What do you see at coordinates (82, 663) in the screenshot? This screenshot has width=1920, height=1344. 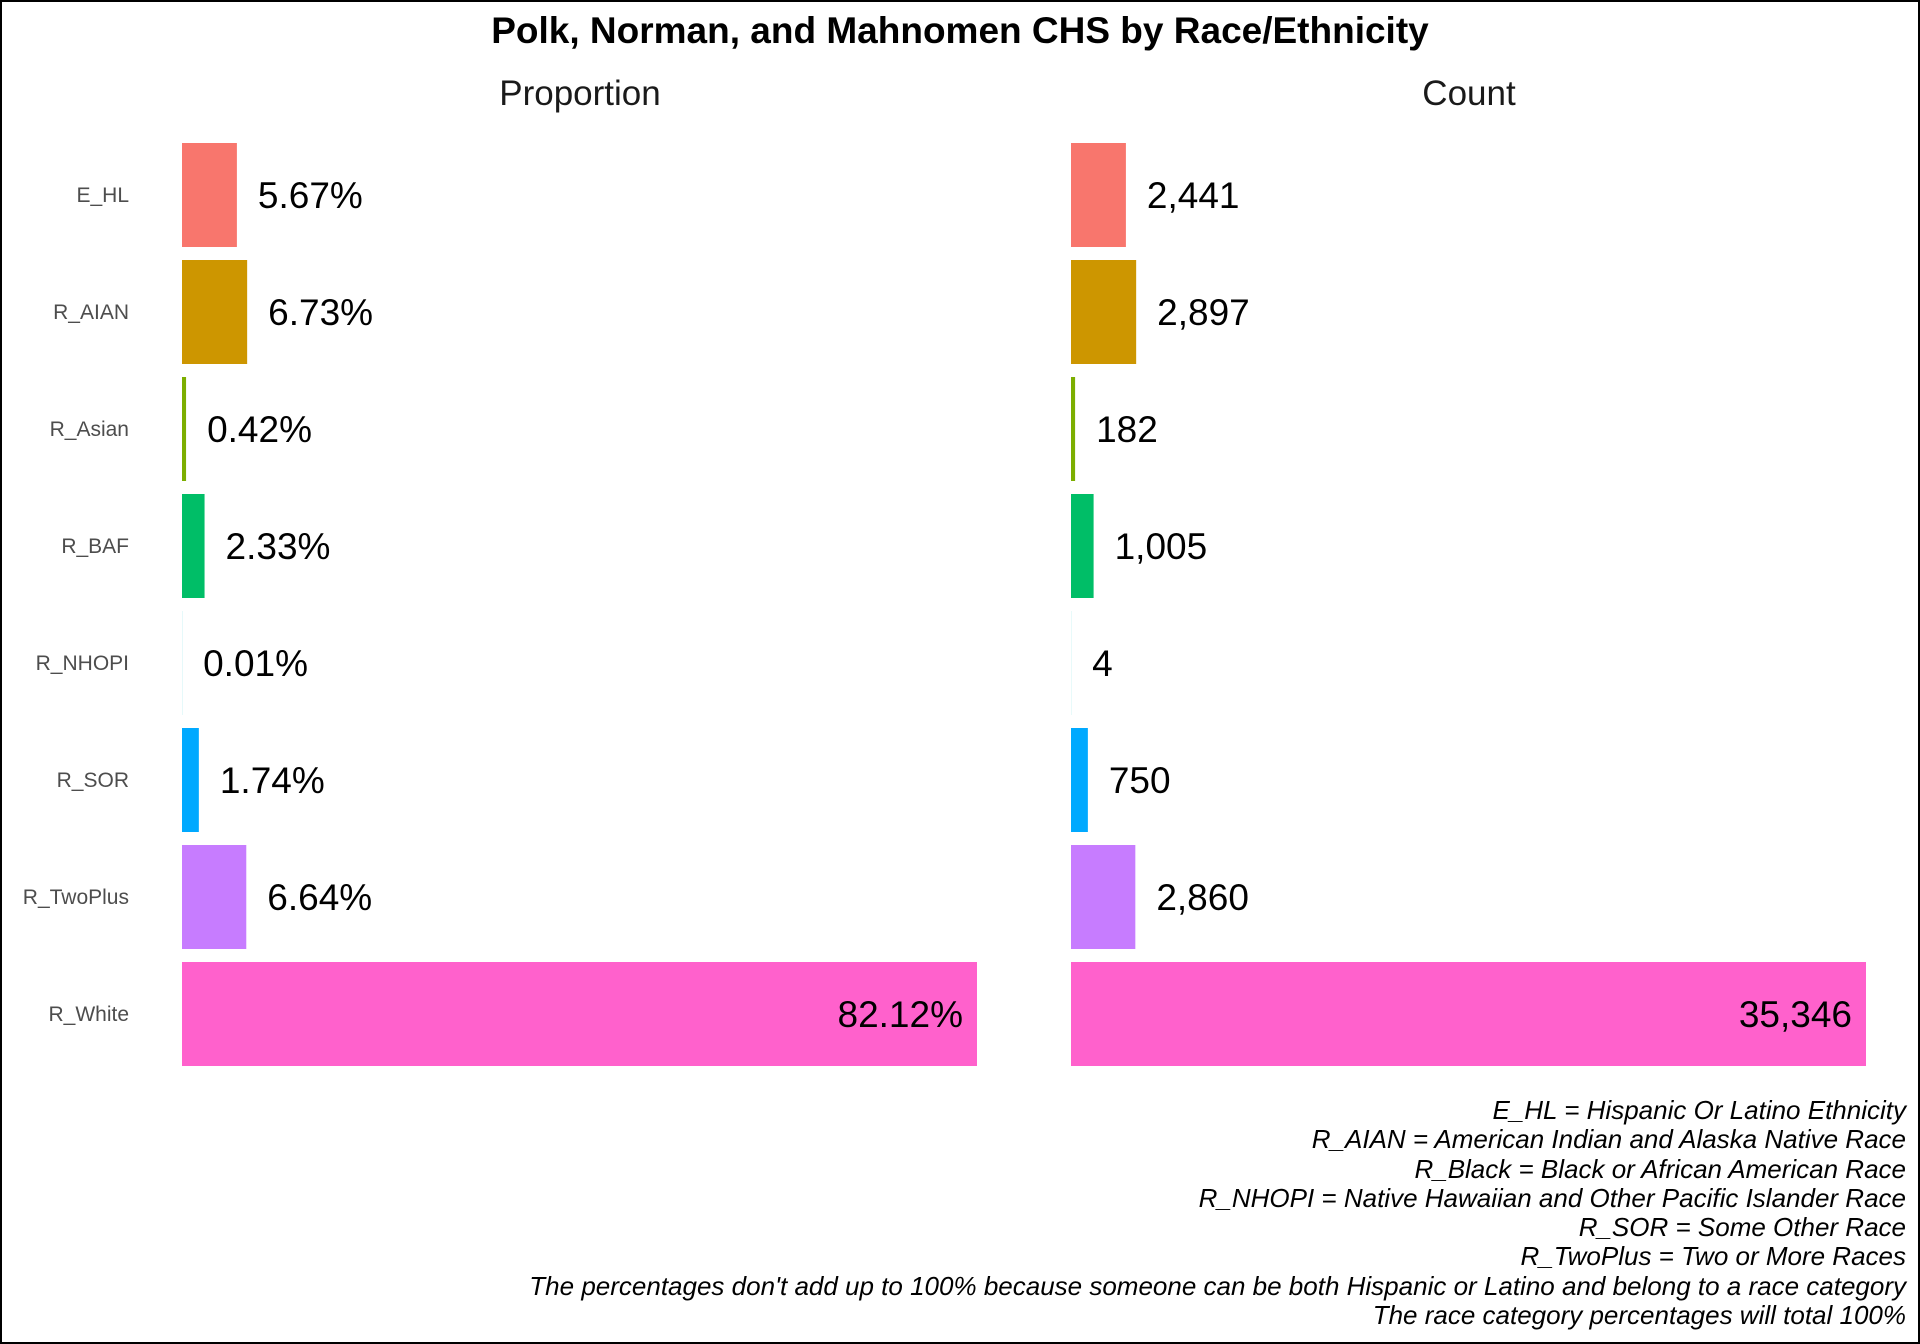 I see `category-label: R_NHOPI` at bounding box center [82, 663].